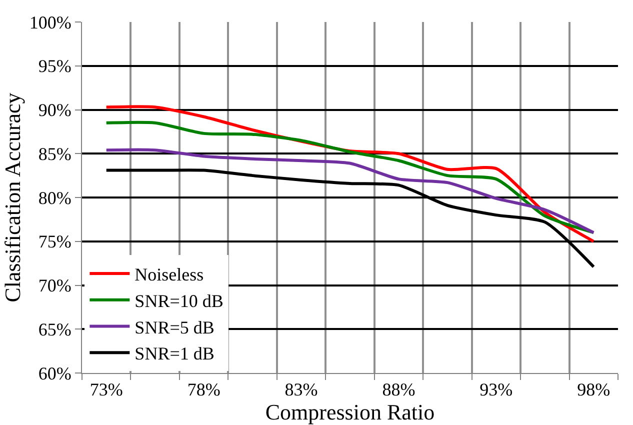 The image size is (633, 425). What do you see at coordinates (55, 198) in the screenshot?
I see `y-tick-label: 80%` at bounding box center [55, 198].